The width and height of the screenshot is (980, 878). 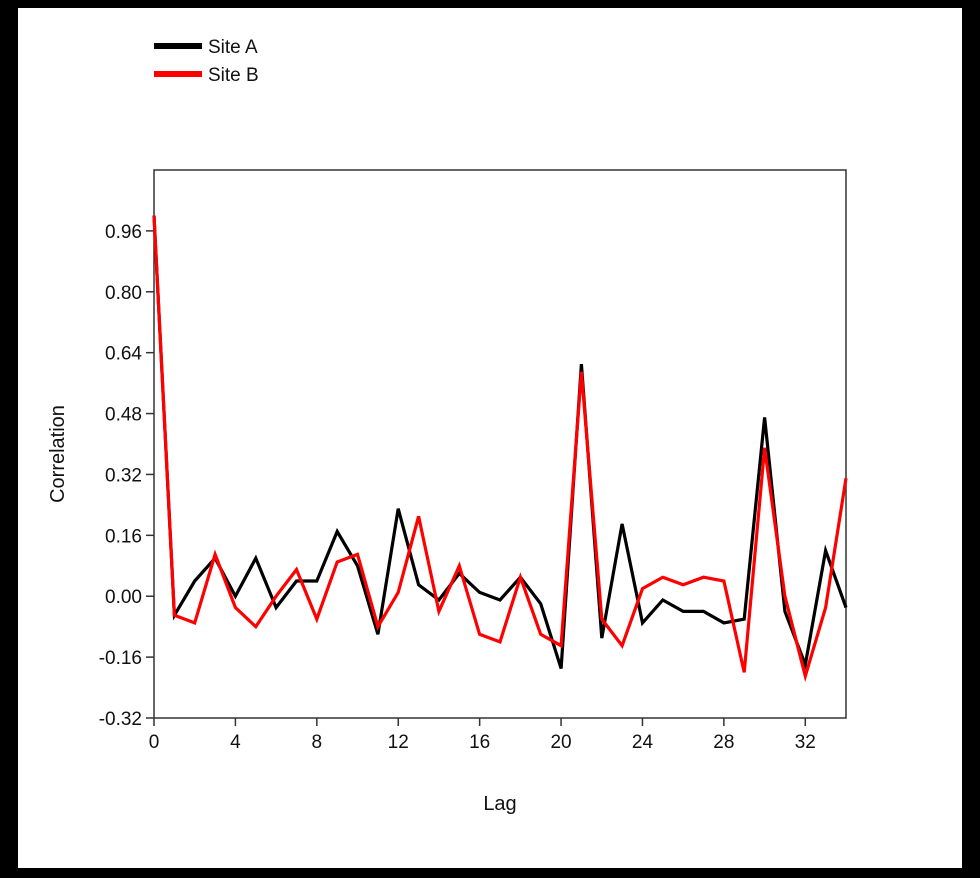 I want to click on x-tick-label: 8, so click(x=317, y=742).